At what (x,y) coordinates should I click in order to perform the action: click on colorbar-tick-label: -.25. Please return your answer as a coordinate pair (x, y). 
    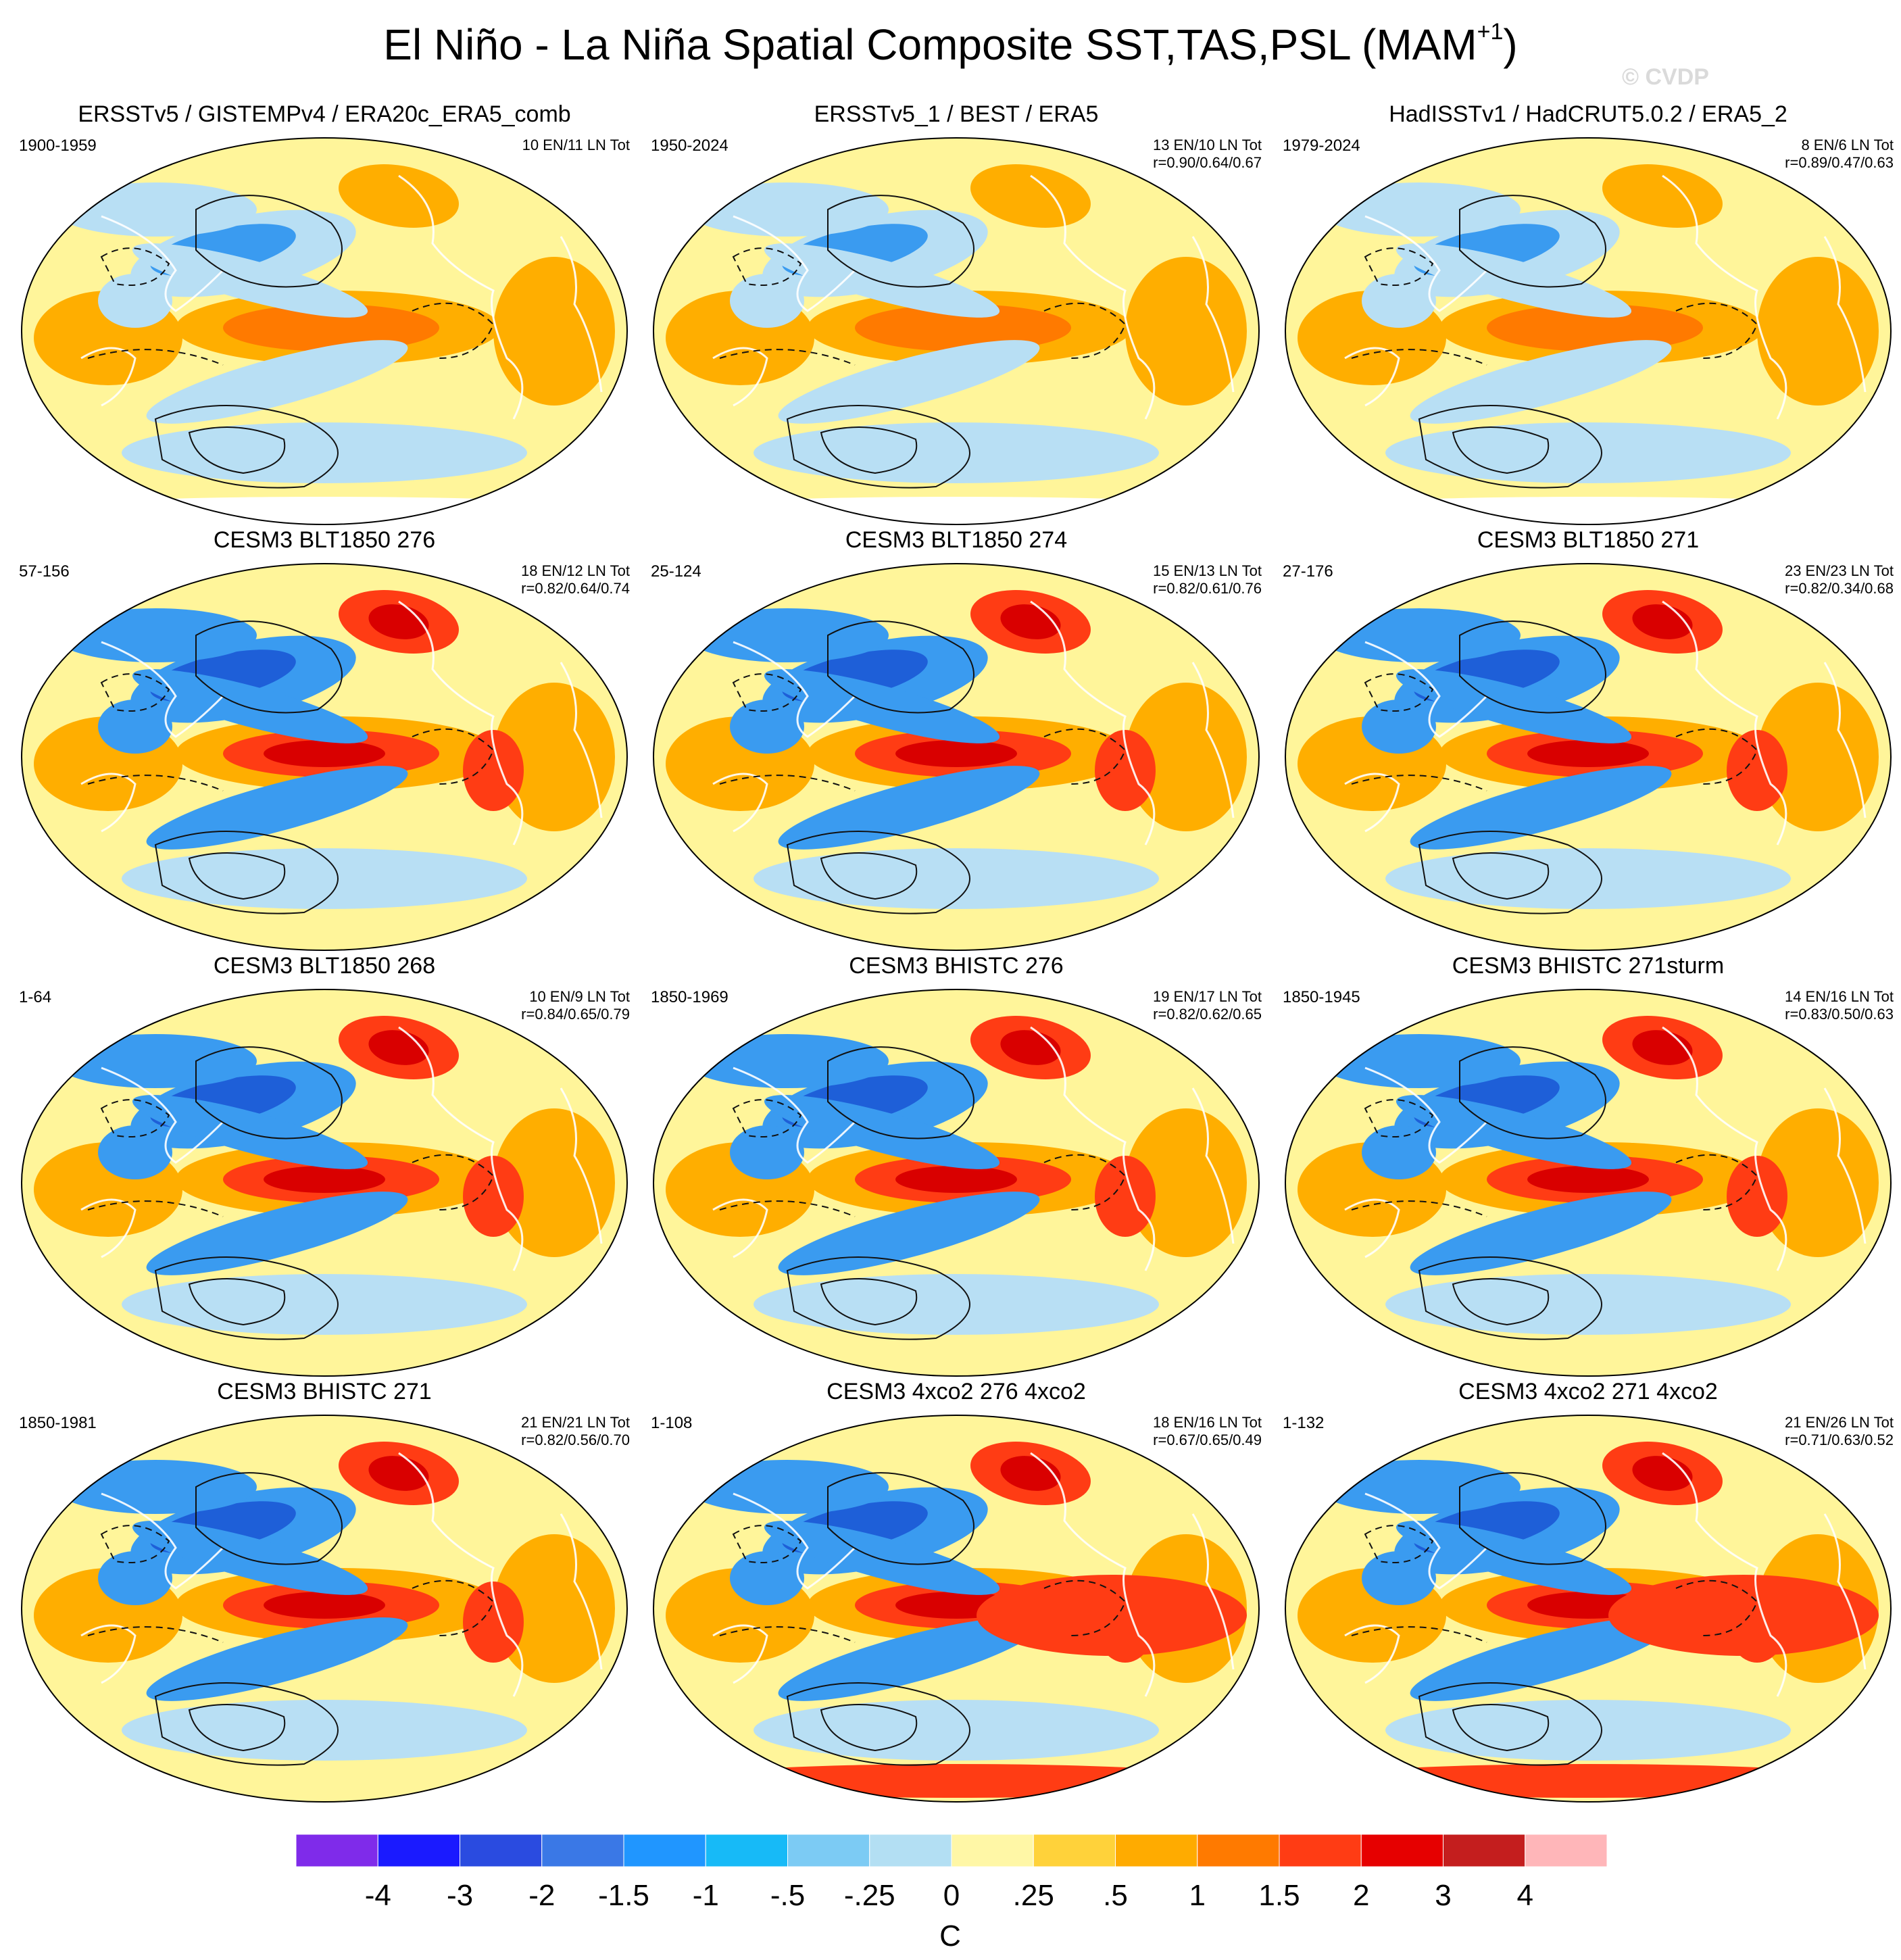
    Looking at the image, I should click on (869, 1895).